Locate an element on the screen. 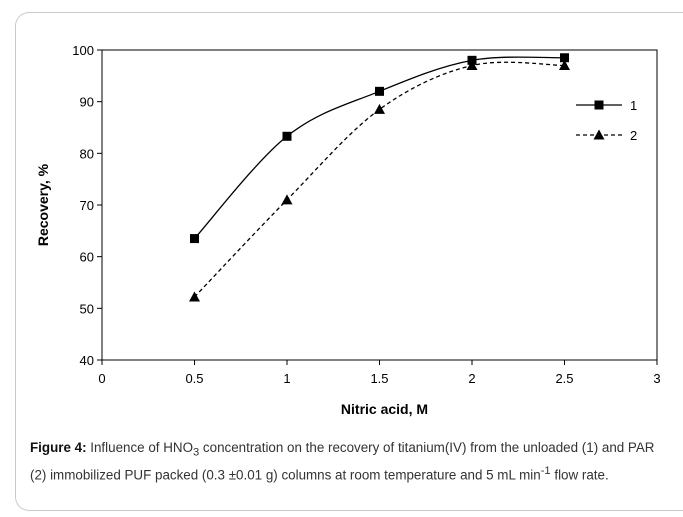 The width and height of the screenshot is (683, 517). caption-label: Figure 4: is located at coordinates (58, 447).